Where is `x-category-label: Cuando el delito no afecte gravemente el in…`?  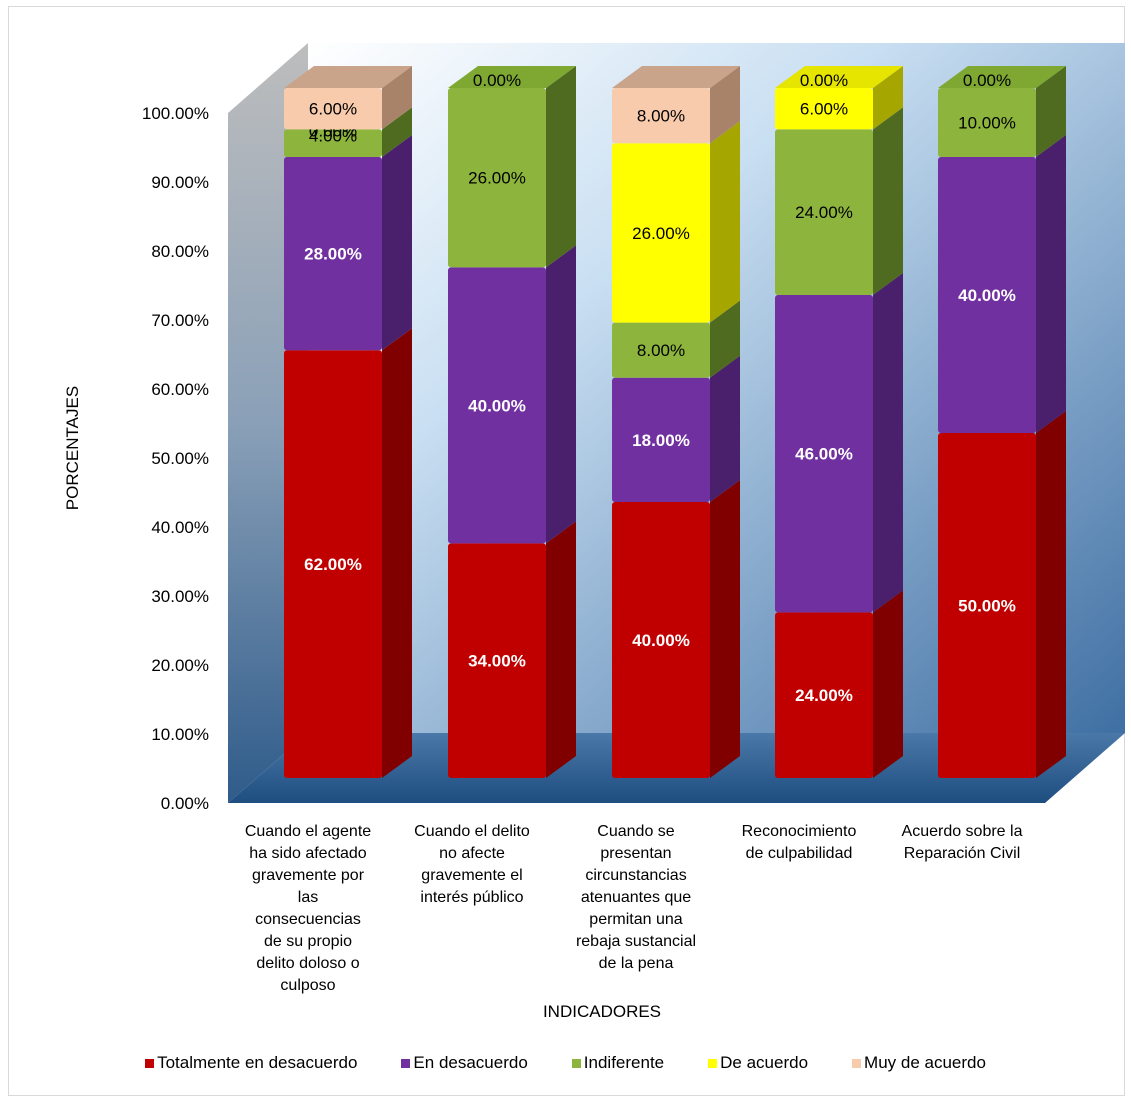
x-category-label: Cuando el delito no afecte gravemente el in… is located at coordinates (472, 864).